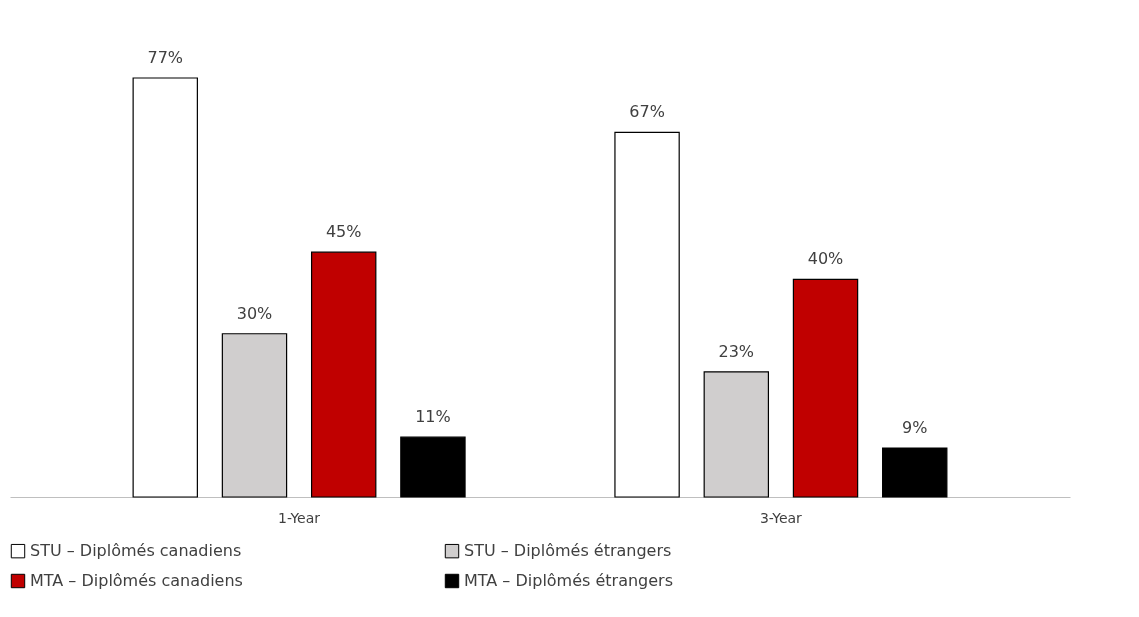 This screenshot has height=617, width=1139. Describe the element at coordinates (136, 580) in the screenshot. I see `legend-label: MTA – Diplômés canadiens` at that location.